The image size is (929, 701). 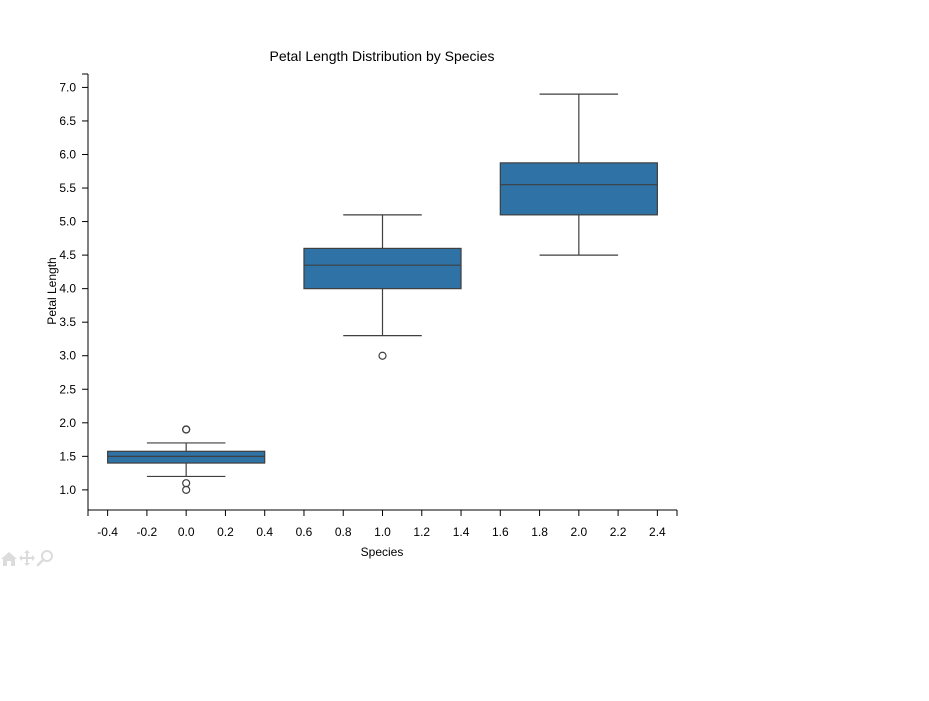 I want to click on x-tick-label: -0.4, so click(x=107, y=532).